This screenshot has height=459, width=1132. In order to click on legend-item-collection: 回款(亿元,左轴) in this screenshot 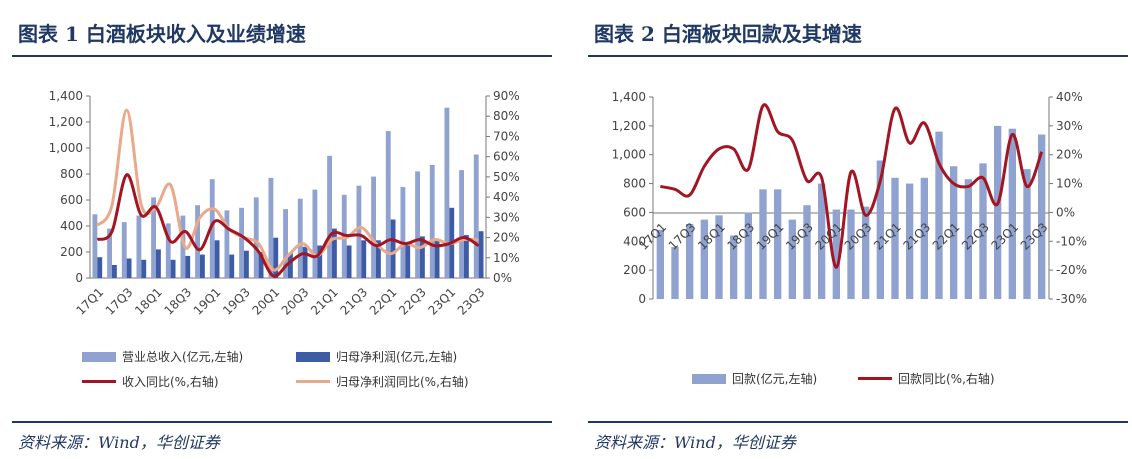, I will do `click(754, 378)`.